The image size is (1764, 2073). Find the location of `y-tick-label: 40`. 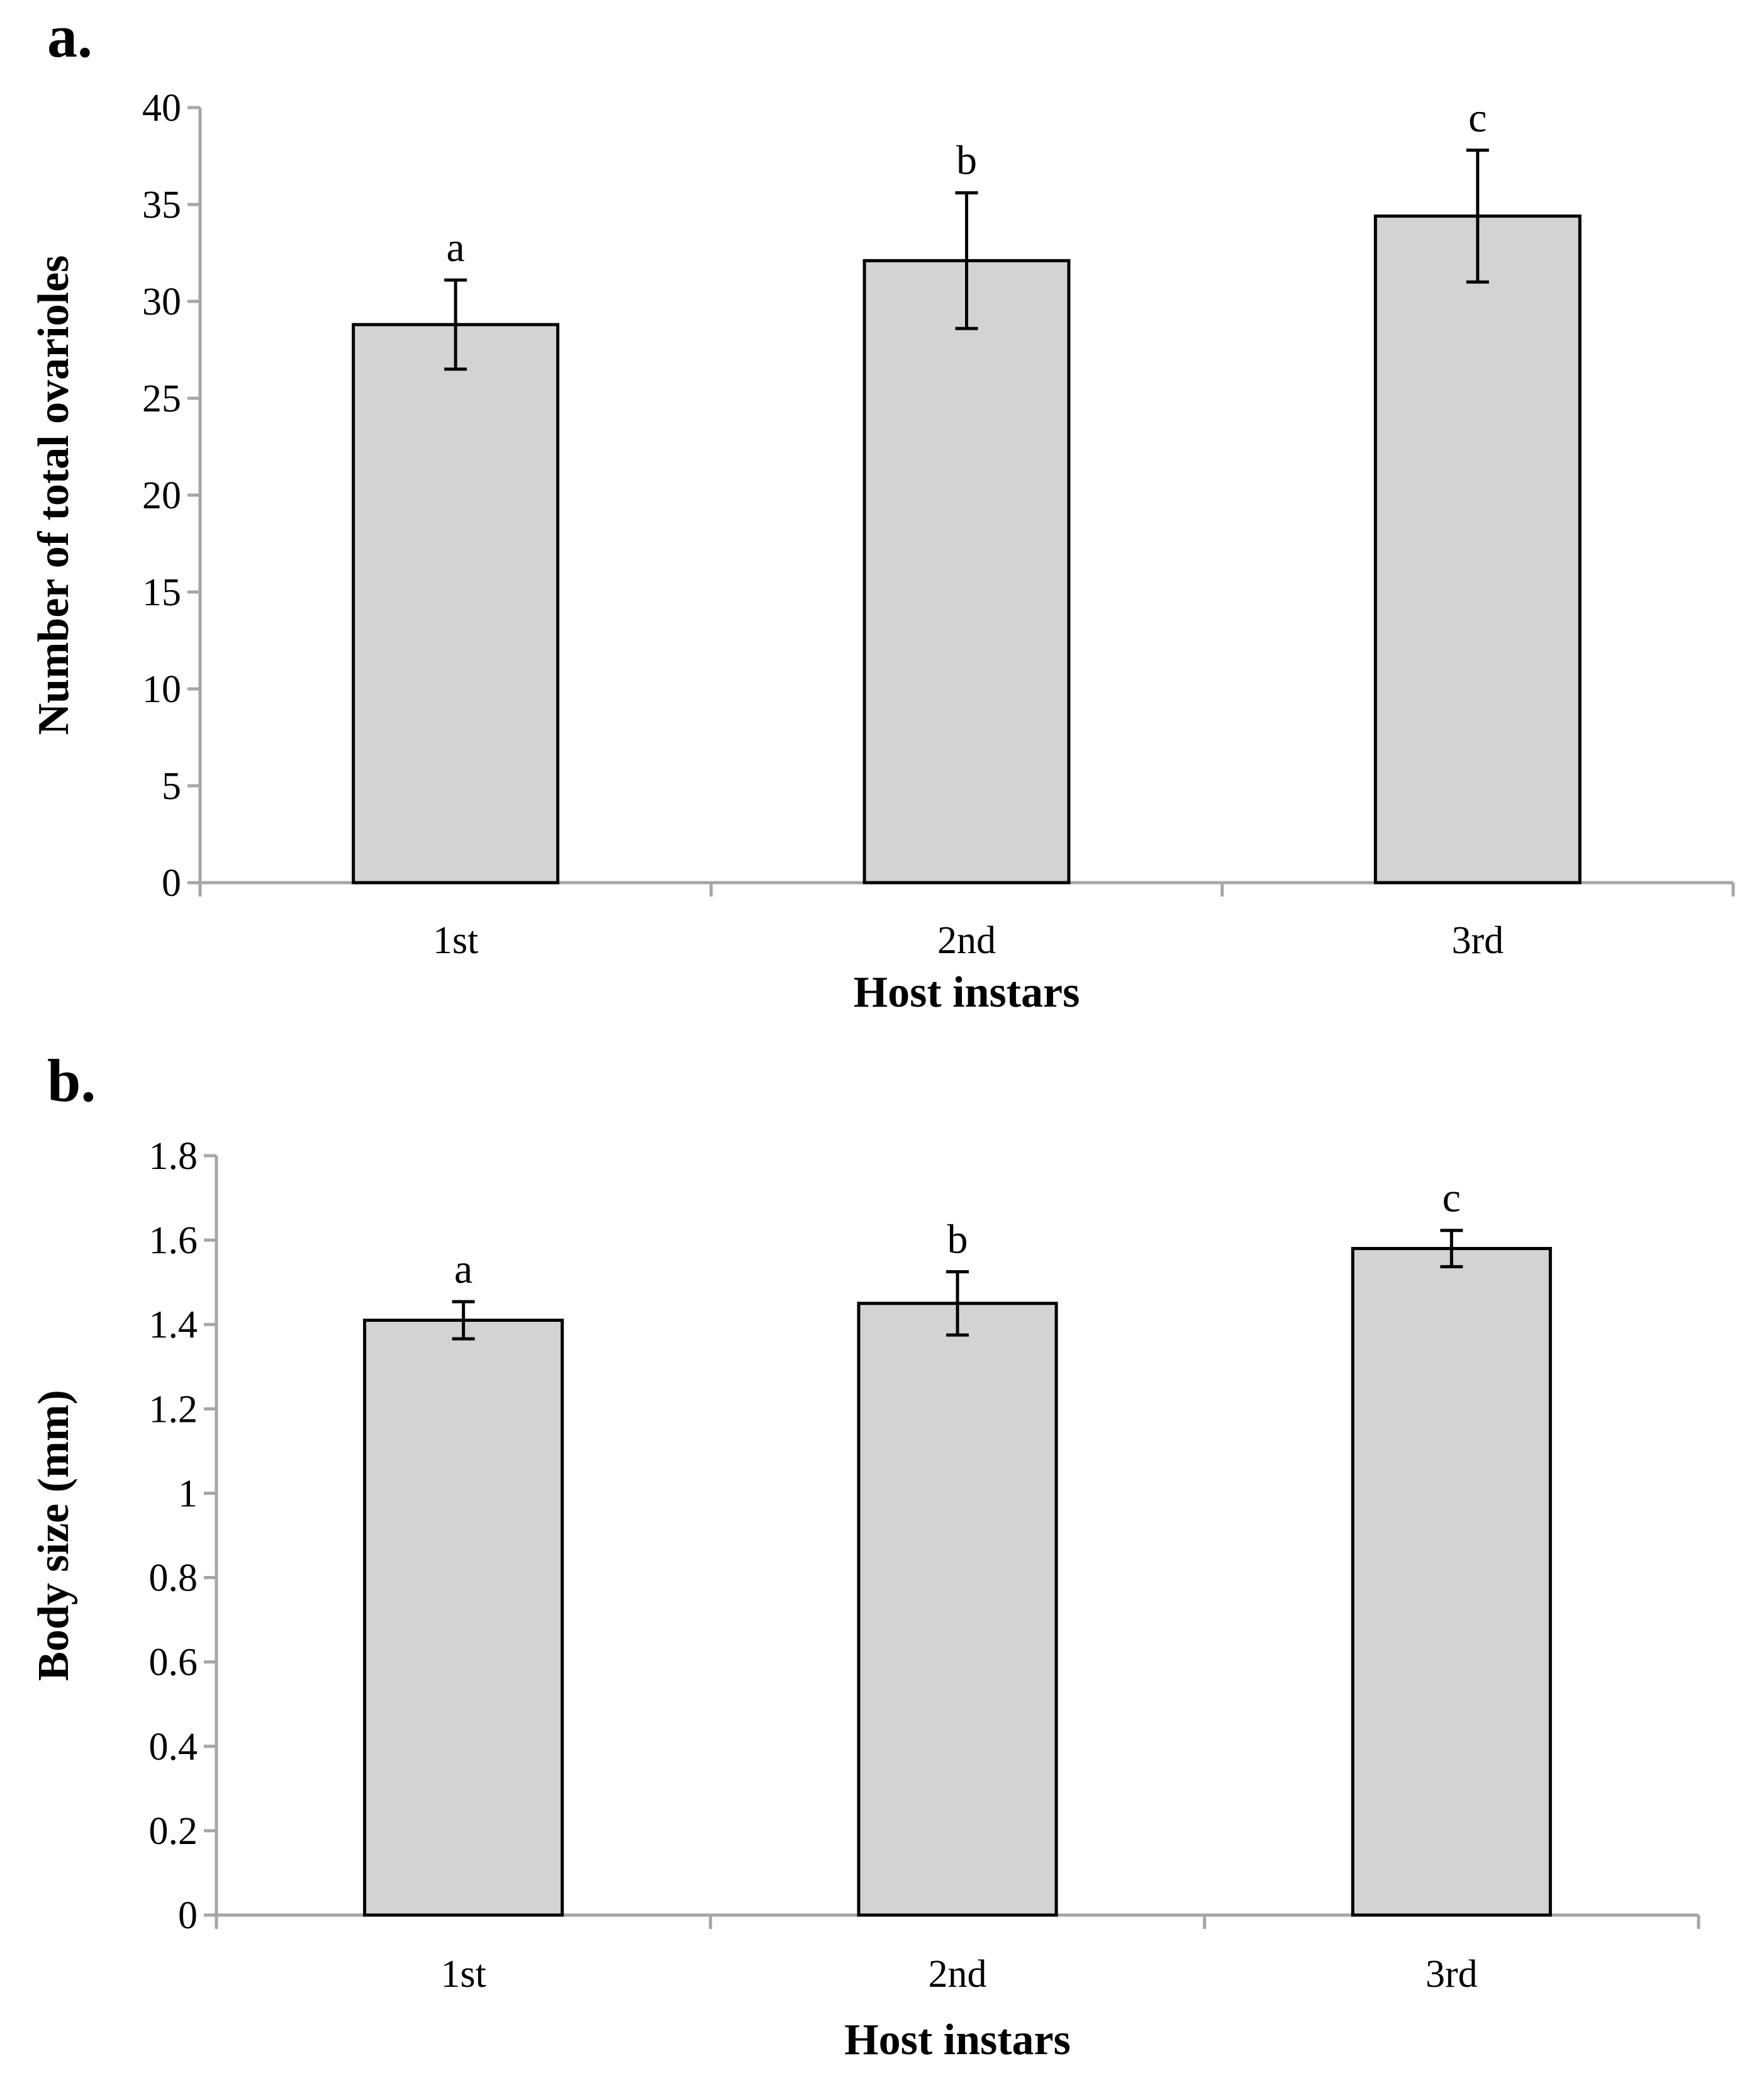

y-tick-label: 40 is located at coordinates (161, 108).